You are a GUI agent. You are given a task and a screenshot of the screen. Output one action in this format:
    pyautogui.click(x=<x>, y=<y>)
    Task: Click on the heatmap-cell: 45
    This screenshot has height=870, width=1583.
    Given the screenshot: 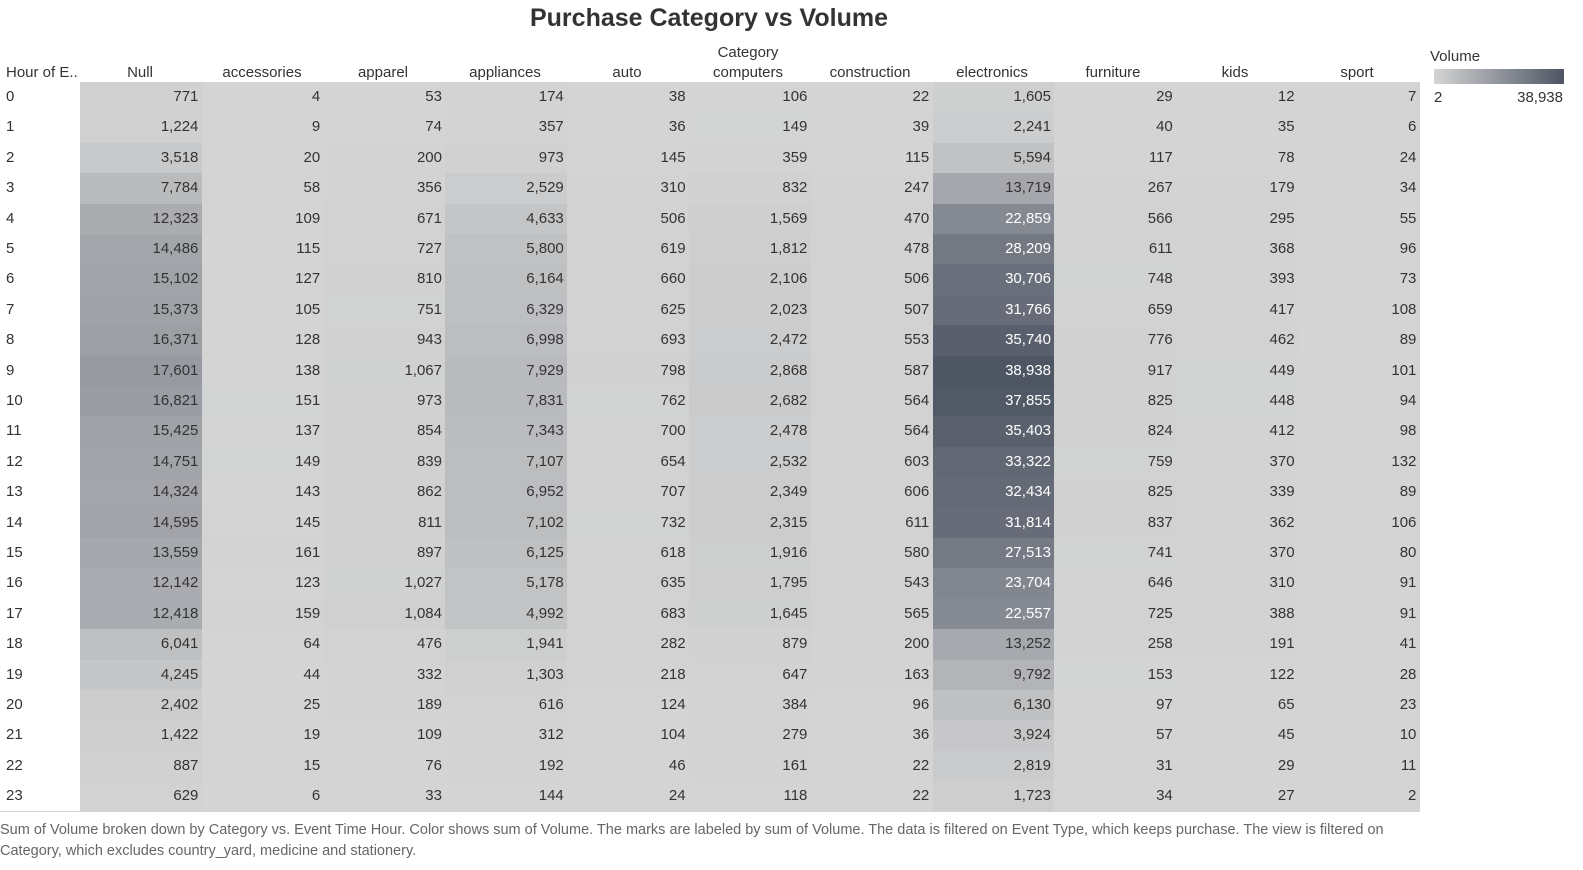 What is the action you would take?
    pyautogui.click(x=1237, y=736)
    